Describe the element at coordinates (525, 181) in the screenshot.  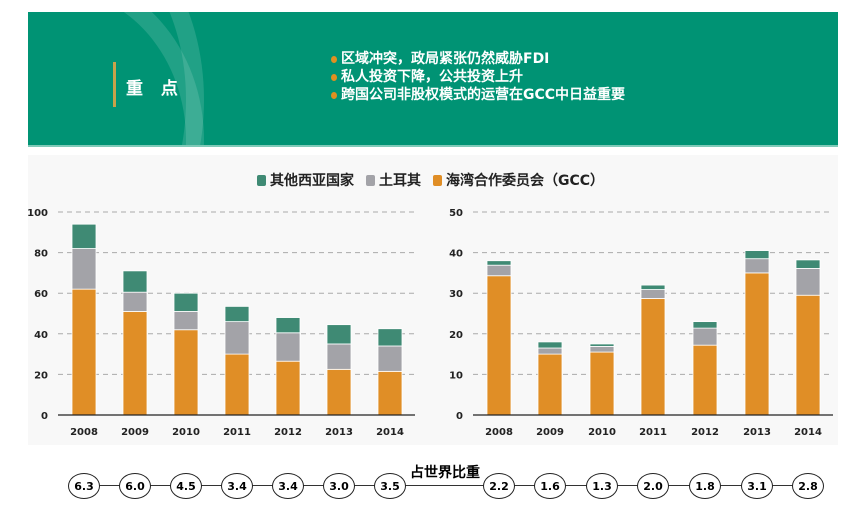
I see `legend-gcc: 海湾合作委员会（GCC）` at that location.